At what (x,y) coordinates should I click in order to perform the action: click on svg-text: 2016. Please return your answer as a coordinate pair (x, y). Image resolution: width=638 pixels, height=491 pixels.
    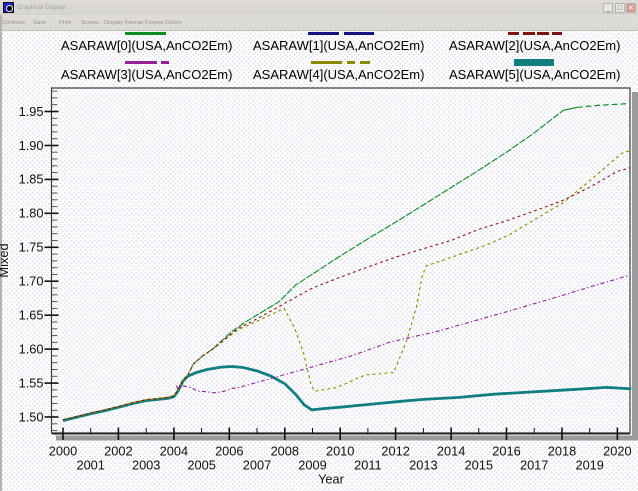
    Looking at the image, I should click on (506, 451).